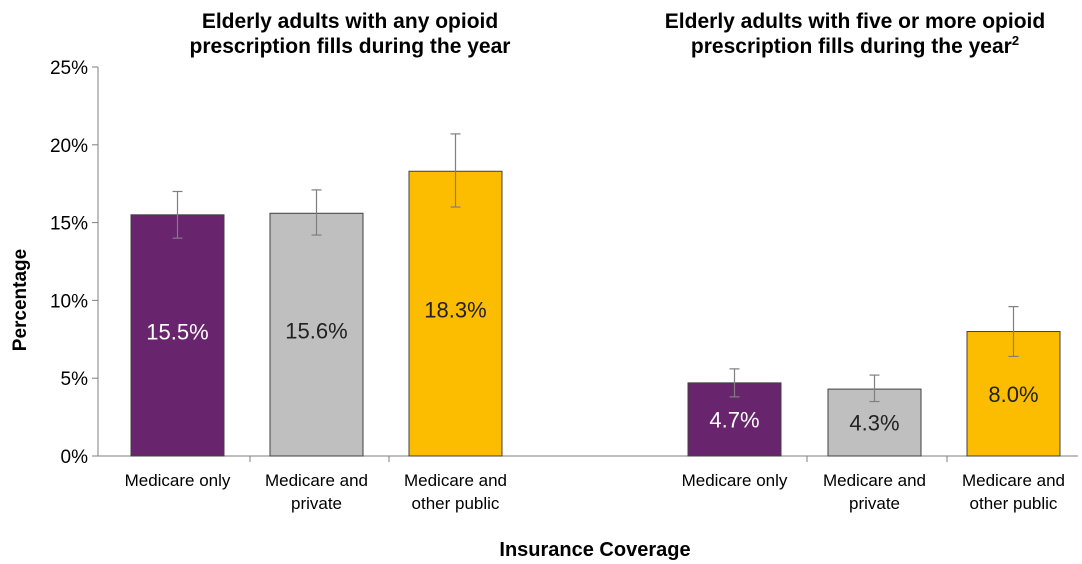 This screenshot has height=564, width=1082. I want to click on data-label: 15.6%, so click(316, 331).